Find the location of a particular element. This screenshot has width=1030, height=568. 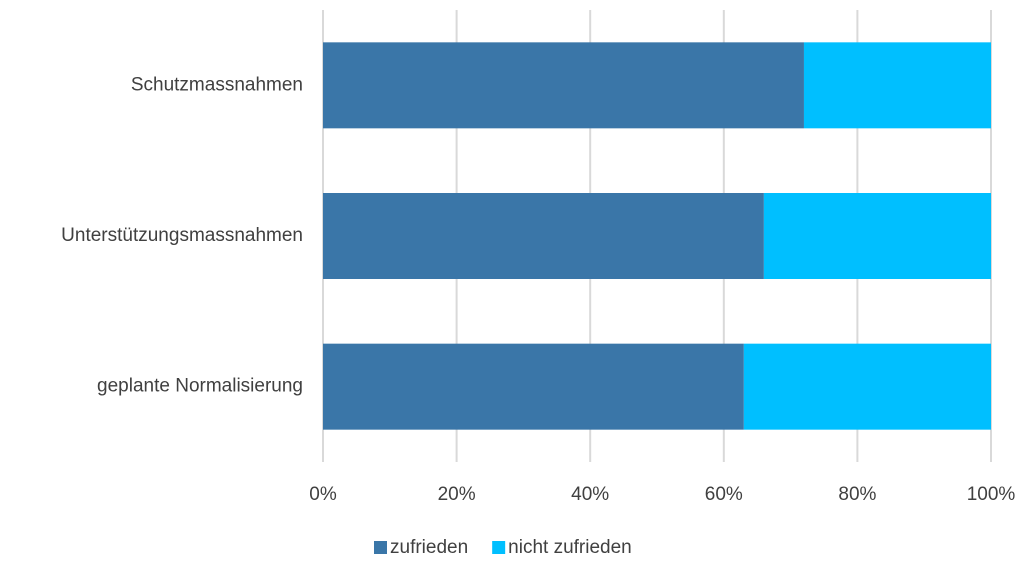

x-tick-label: 100% is located at coordinates (991, 494).